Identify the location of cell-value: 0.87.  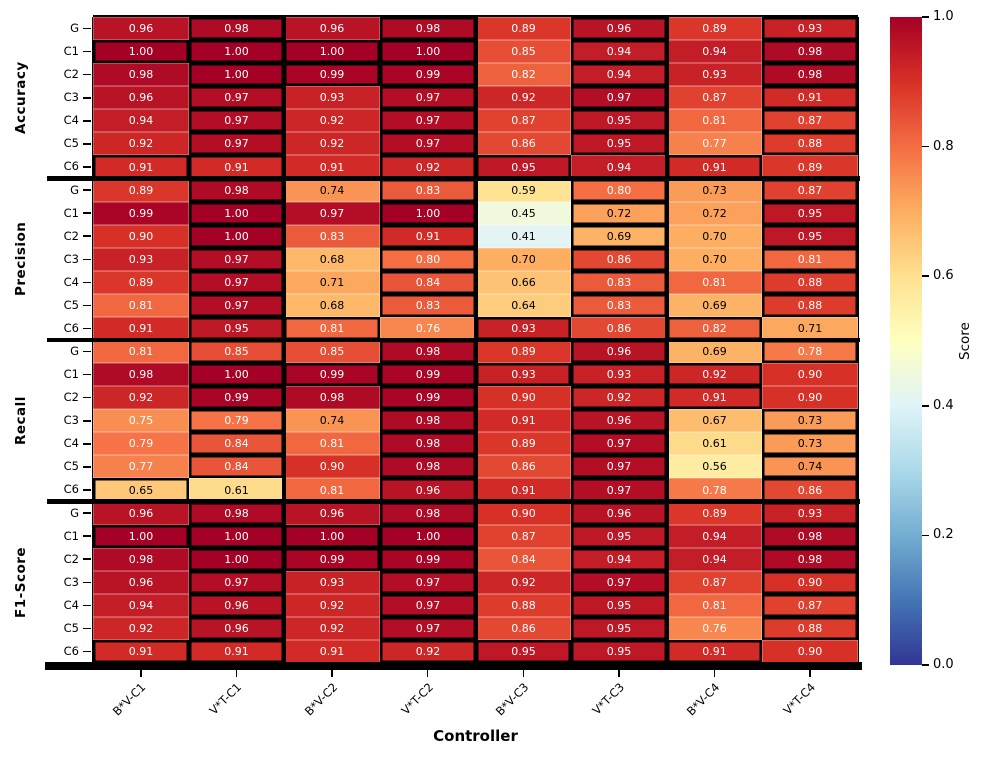
(810, 605).